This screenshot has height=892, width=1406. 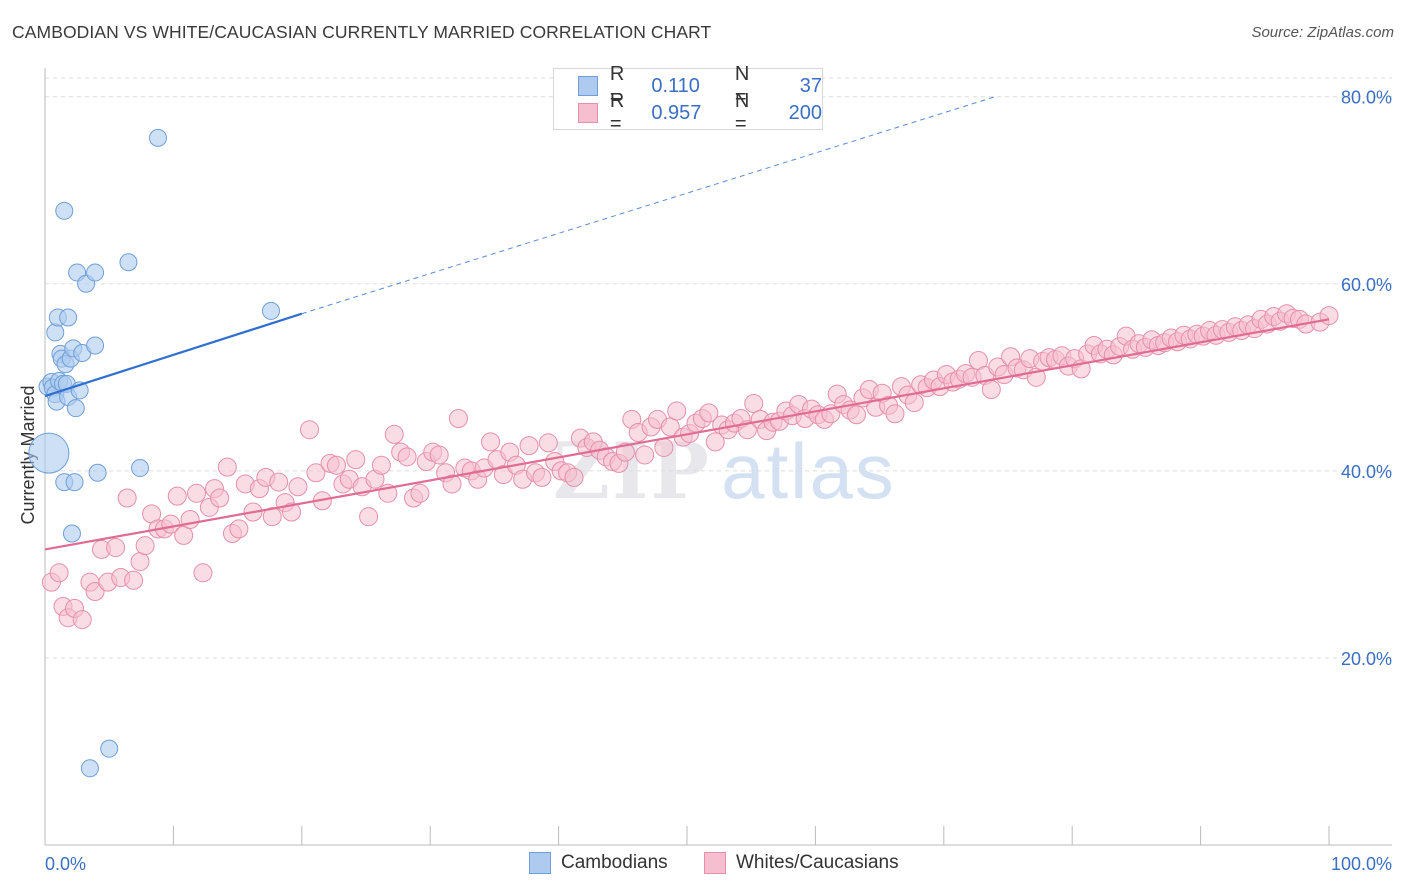 What do you see at coordinates (648, 205) in the screenshot?
I see `trend-line-cambodians-extension` at bounding box center [648, 205].